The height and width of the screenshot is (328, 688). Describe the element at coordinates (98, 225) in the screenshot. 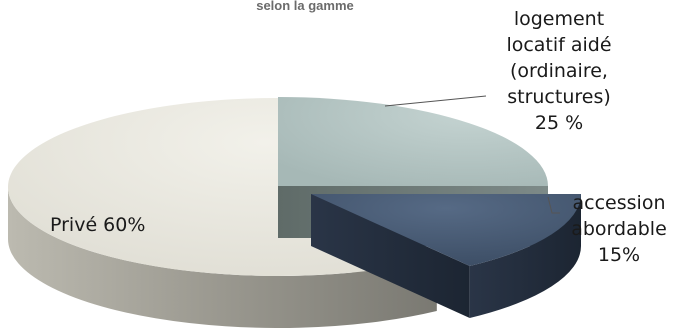

I see `slice-label-line: Privé 60%` at that location.